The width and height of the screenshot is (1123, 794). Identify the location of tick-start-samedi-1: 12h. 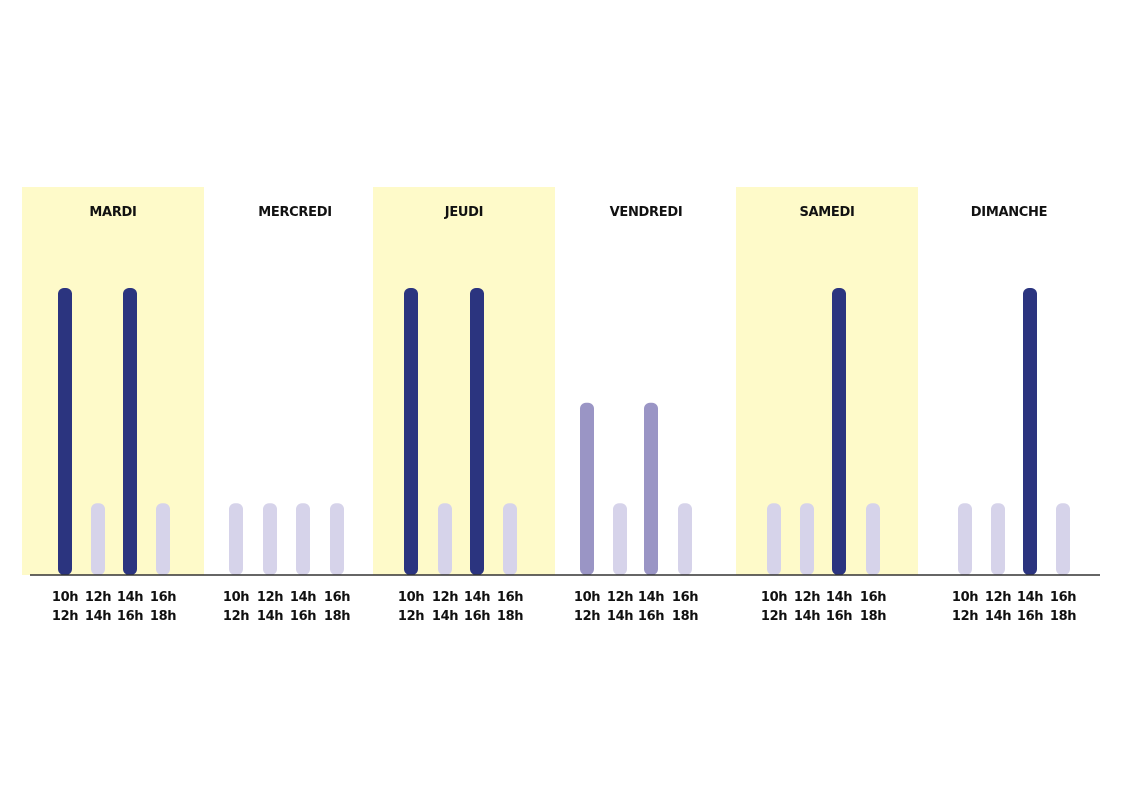
(807, 597).